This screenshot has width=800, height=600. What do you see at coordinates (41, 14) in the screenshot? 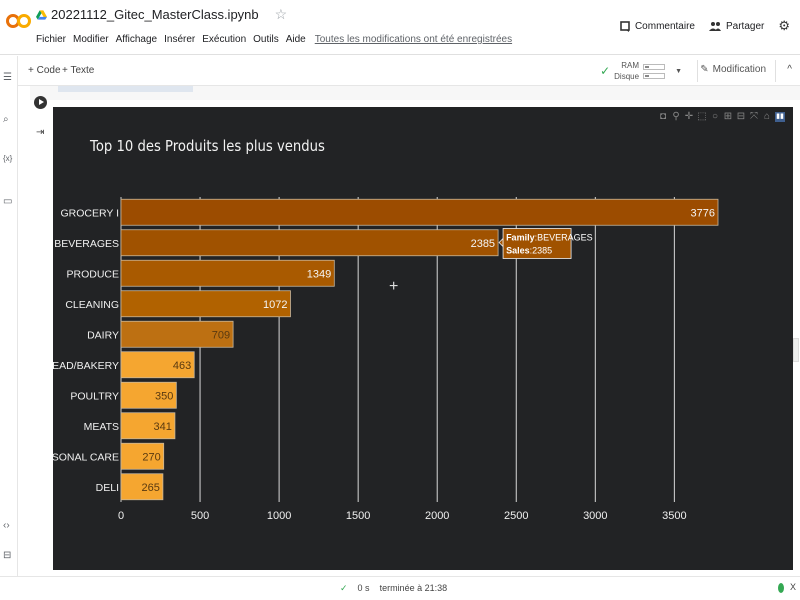
I see `drive-icon` at bounding box center [41, 14].